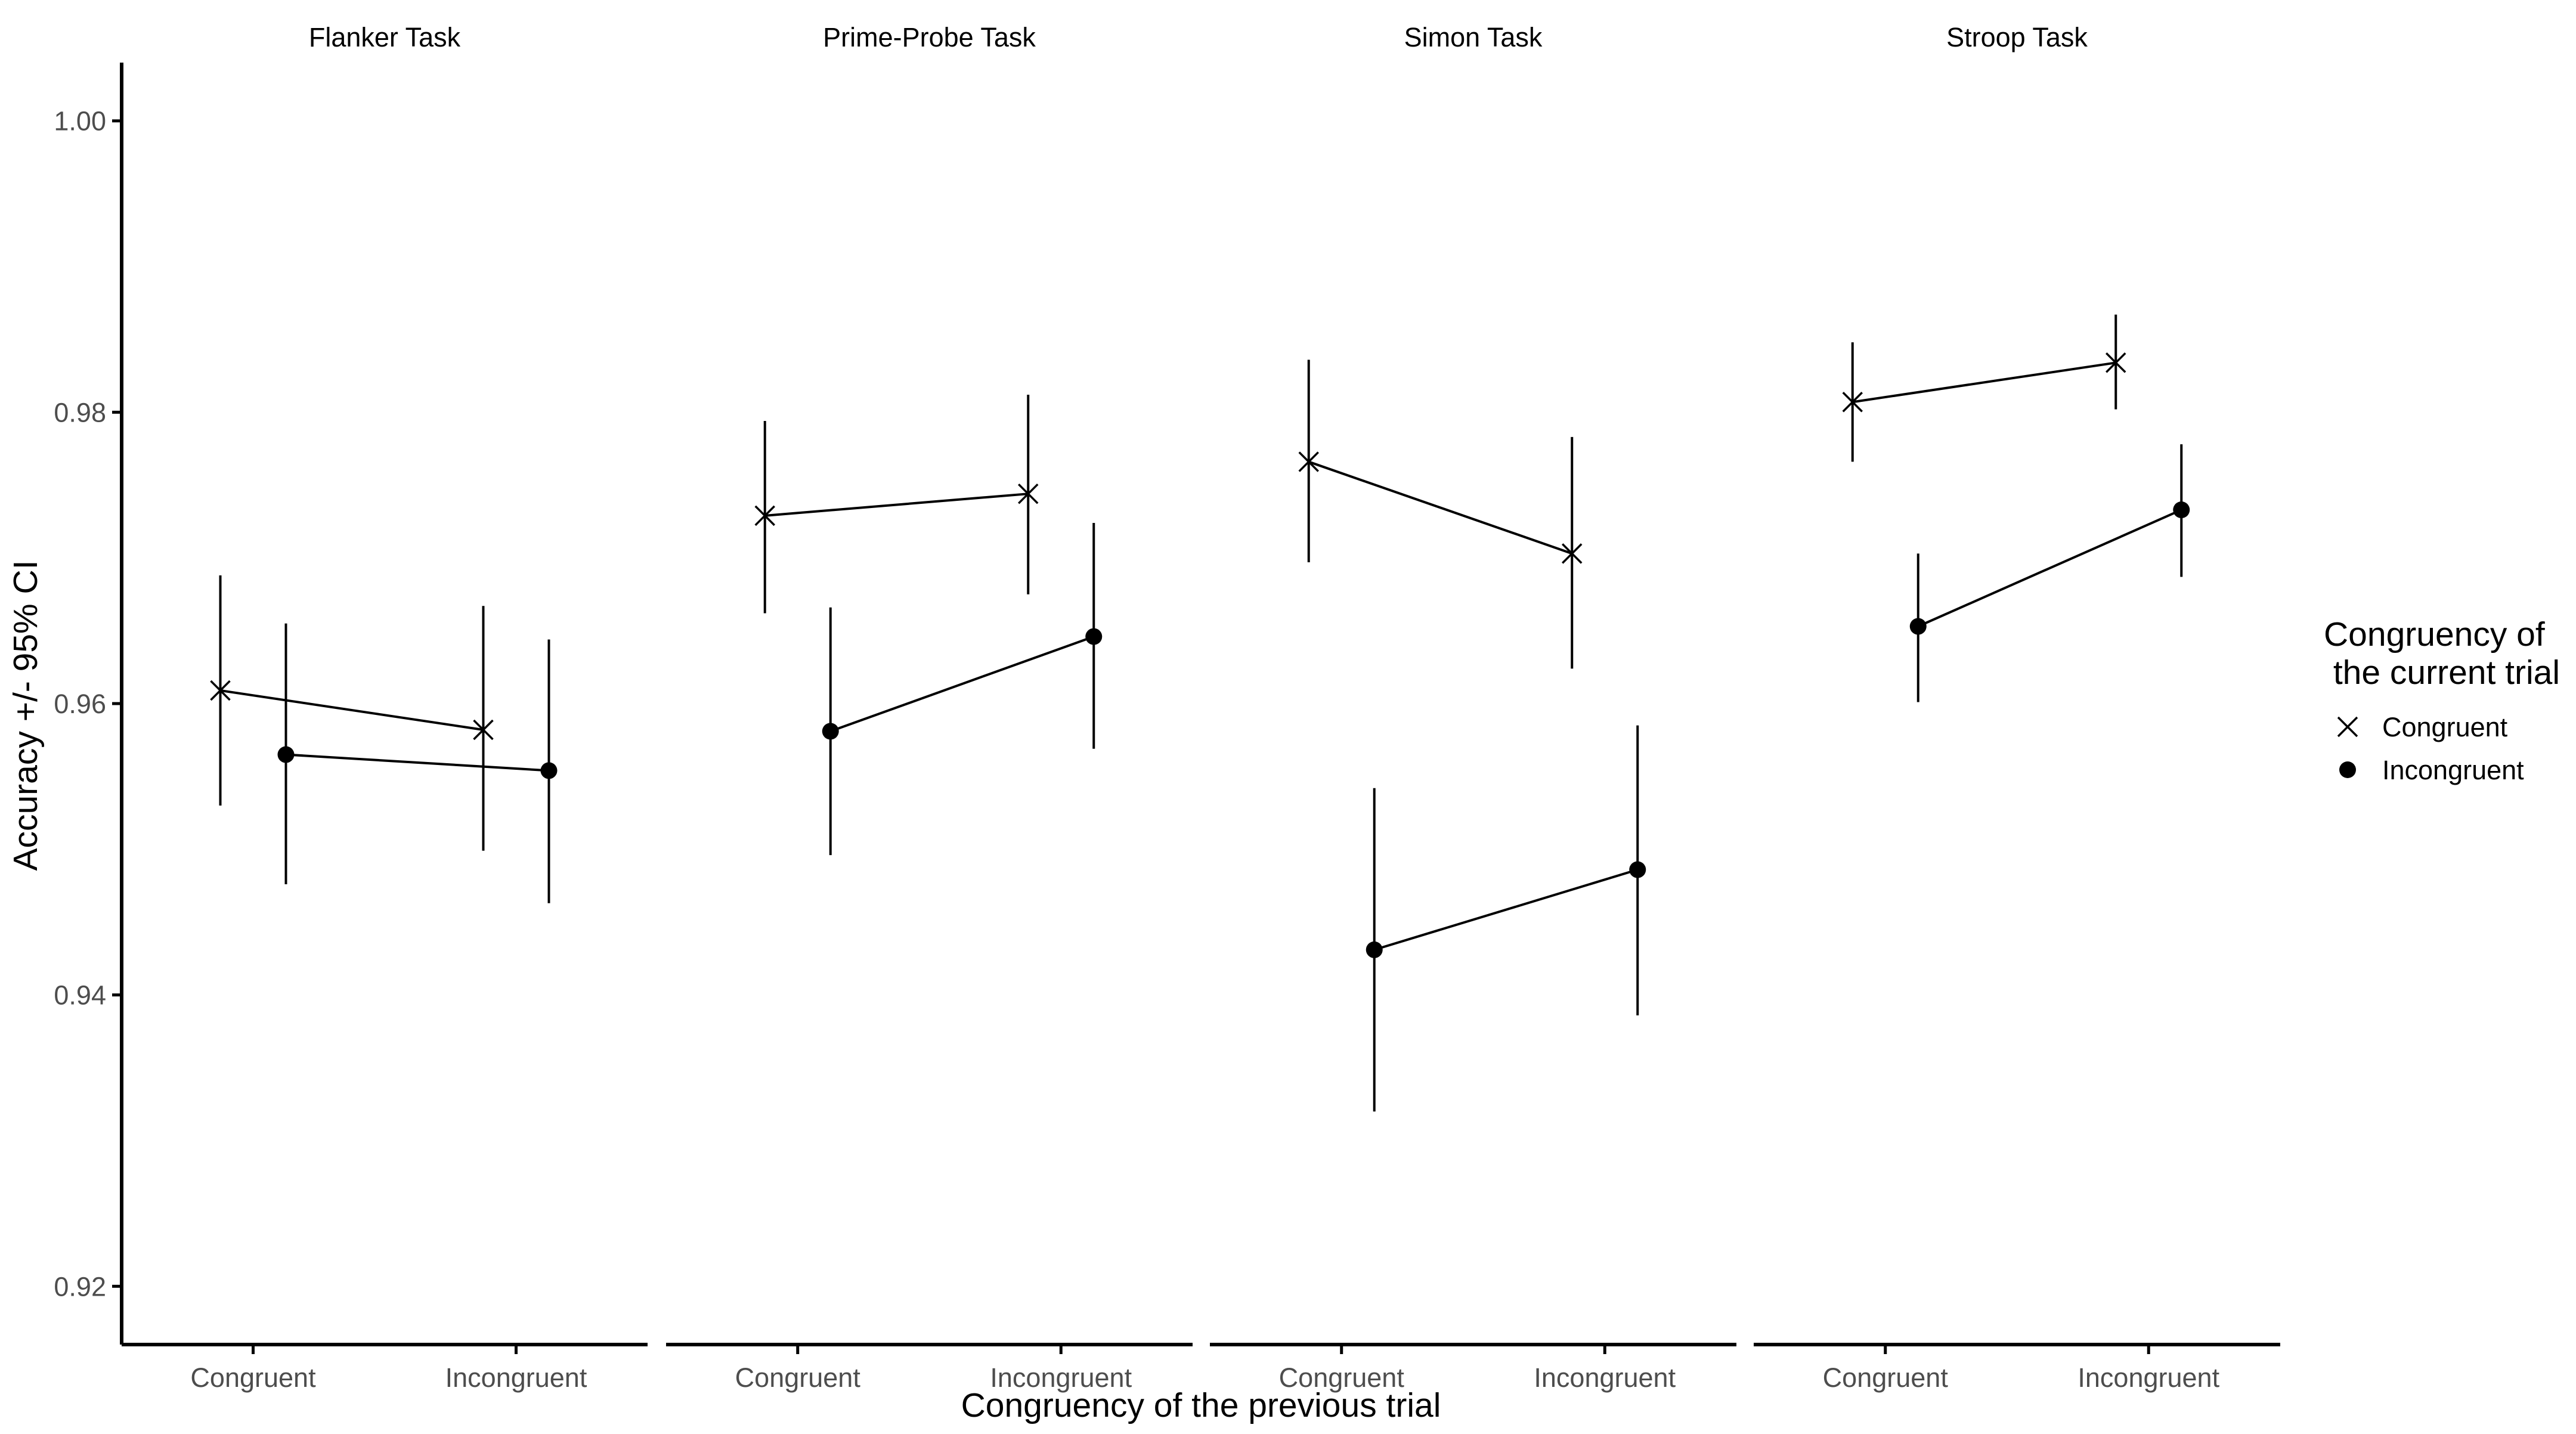 This screenshot has height=1434, width=2576. What do you see at coordinates (2347, 770) in the screenshot?
I see `legend-key-incongruent` at bounding box center [2347, 770].